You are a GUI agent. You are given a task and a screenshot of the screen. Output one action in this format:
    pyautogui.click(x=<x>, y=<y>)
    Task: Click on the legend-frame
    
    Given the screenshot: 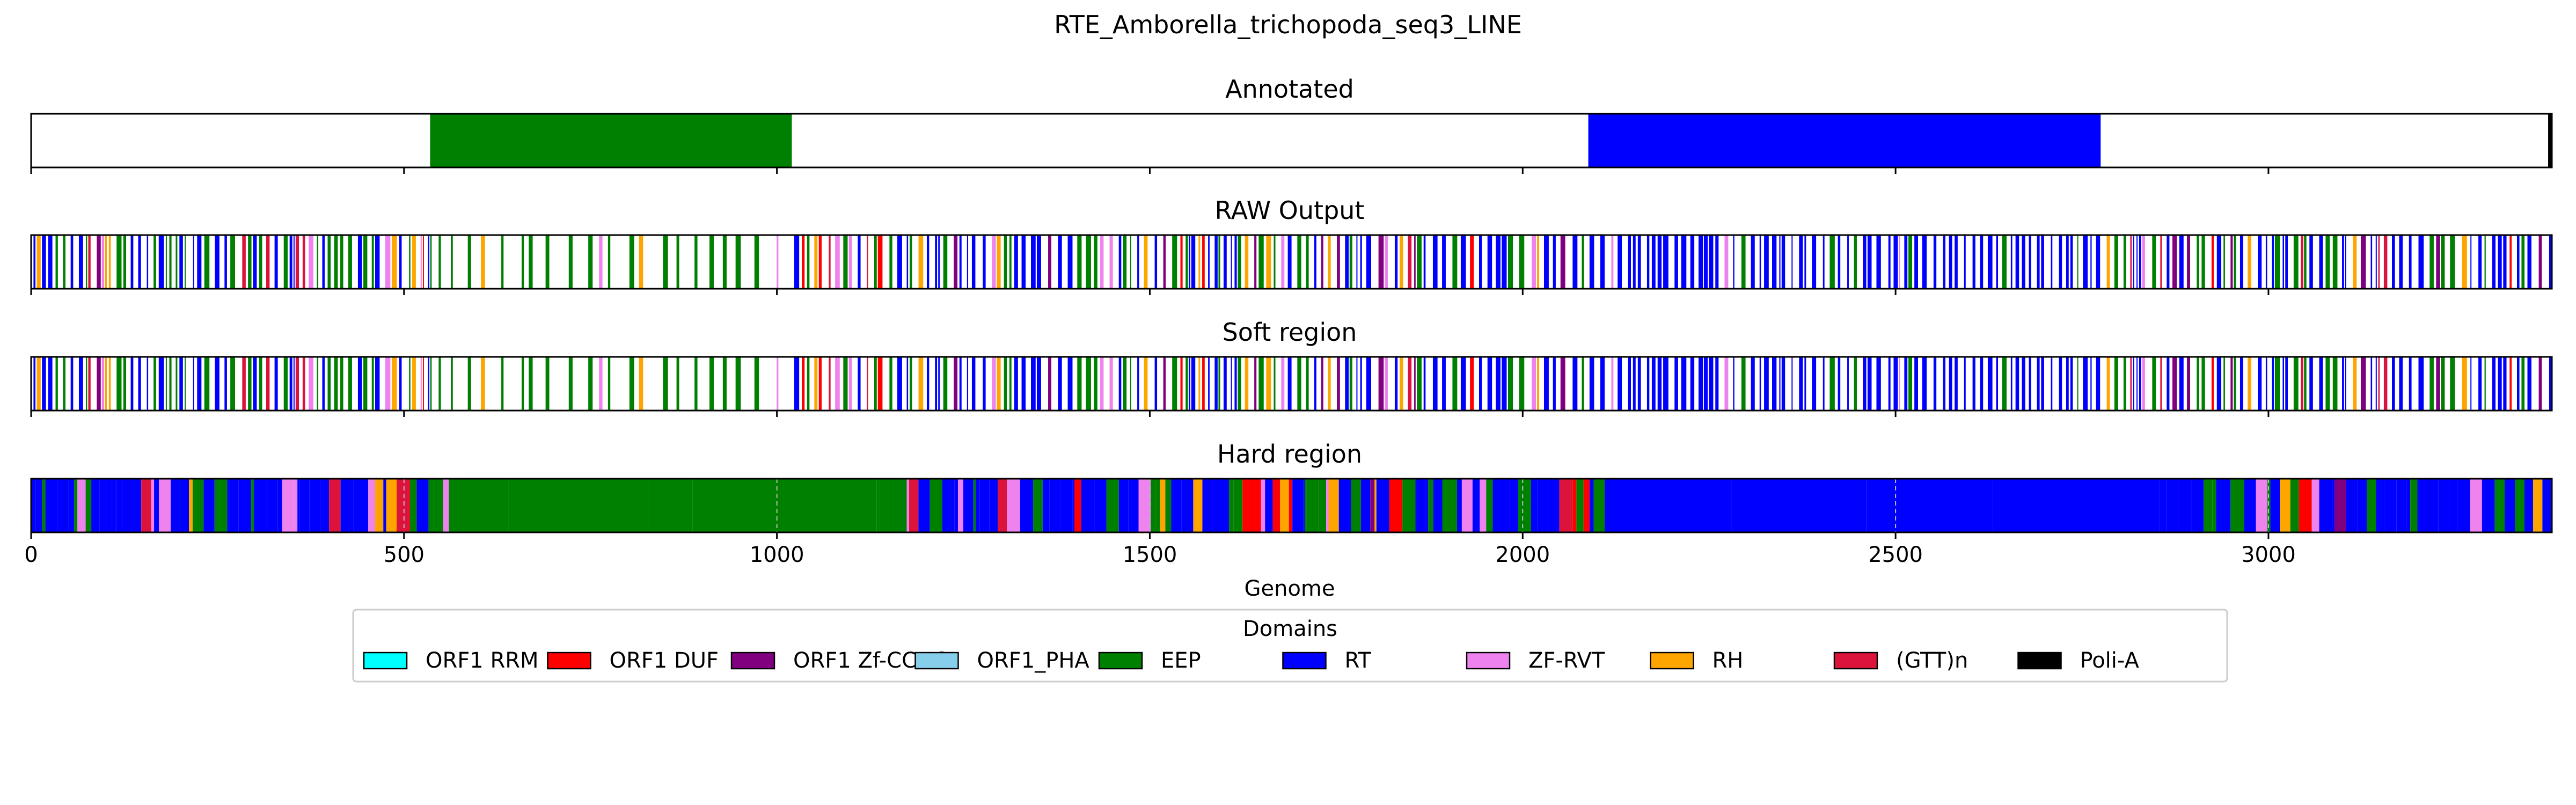 What is the action you would take?
    pyautogui.click(x=1290, y=646)
    